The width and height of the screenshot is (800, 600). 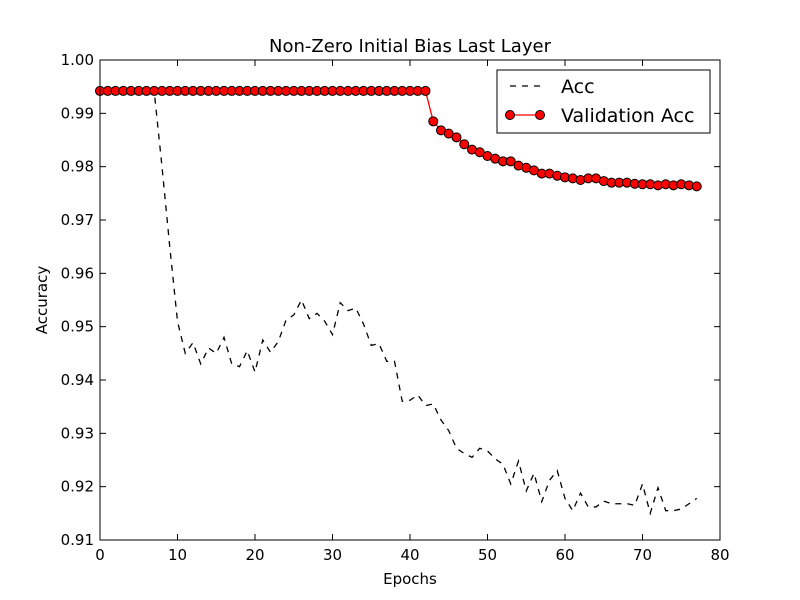 I want to click on y-axis-title: Accuracy, so click(x=42, y=300).